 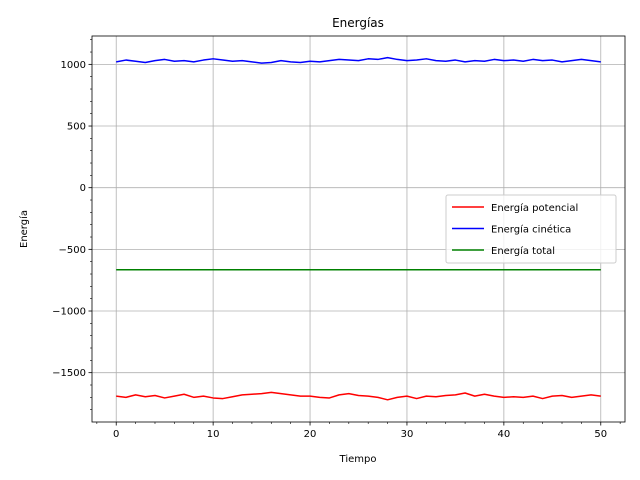 What do you see at coordinates (72, 250) in the screenshot?
I see `y-tick-label: −500` at bounding box center [72, 250].